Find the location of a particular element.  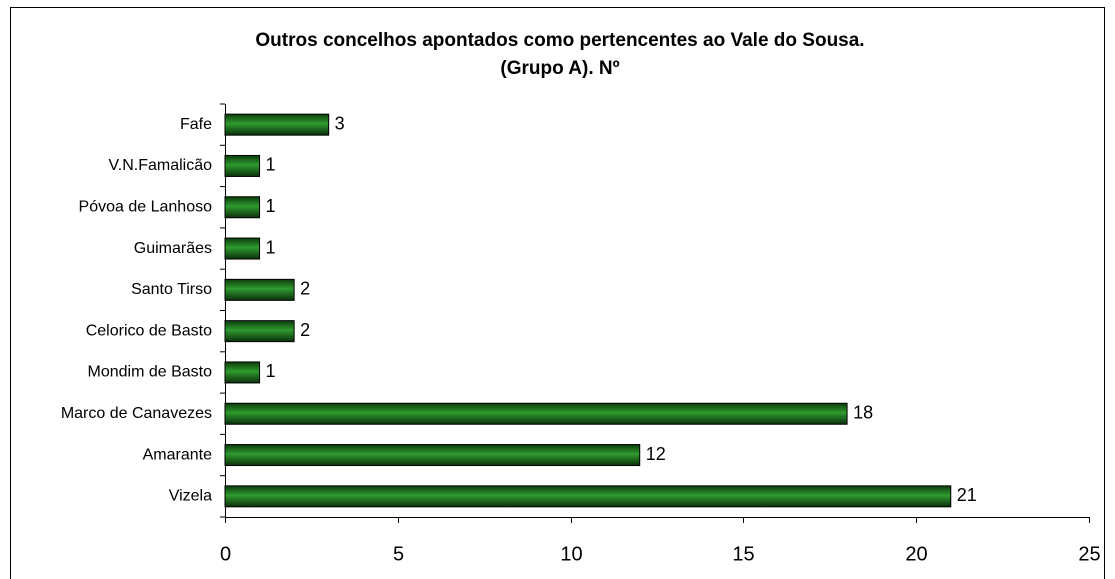

value-label: 21 is located at coordinates (967, 495).